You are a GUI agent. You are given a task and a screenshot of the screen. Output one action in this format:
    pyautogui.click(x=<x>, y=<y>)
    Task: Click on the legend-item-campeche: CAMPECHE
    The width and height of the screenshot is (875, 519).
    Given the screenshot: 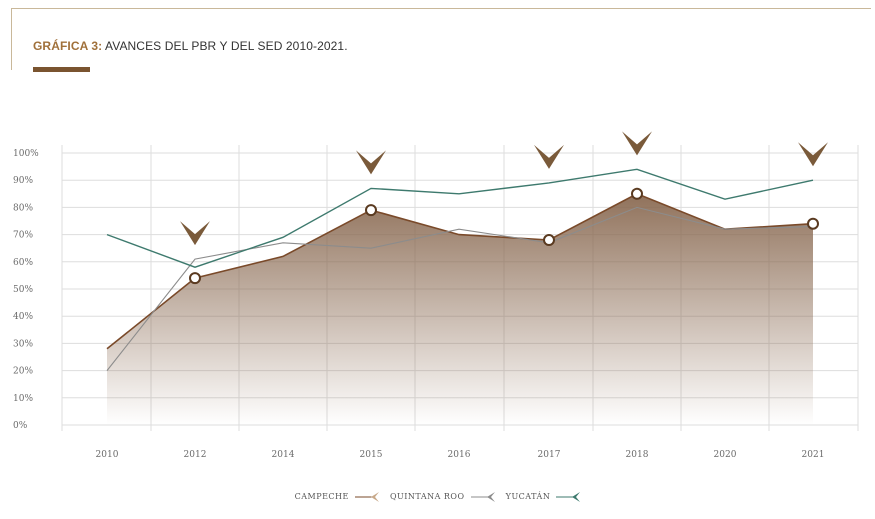 What is the action you would take?
    pyautogui.click(x=337, y=497)
    